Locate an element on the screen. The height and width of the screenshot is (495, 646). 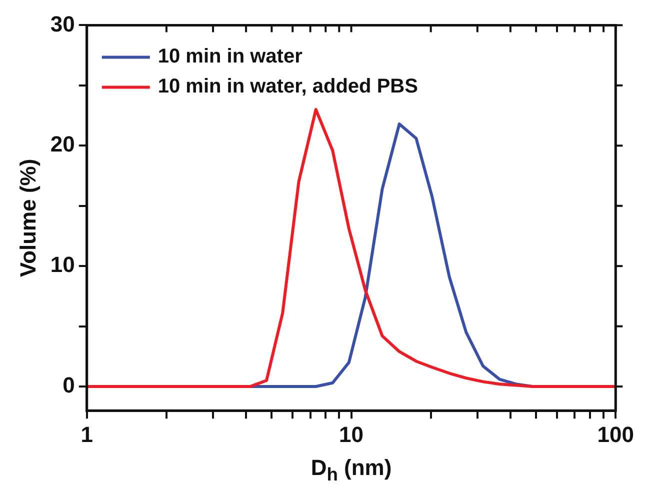
legend-label: 10 min in water is located at coordinates (230, 57).